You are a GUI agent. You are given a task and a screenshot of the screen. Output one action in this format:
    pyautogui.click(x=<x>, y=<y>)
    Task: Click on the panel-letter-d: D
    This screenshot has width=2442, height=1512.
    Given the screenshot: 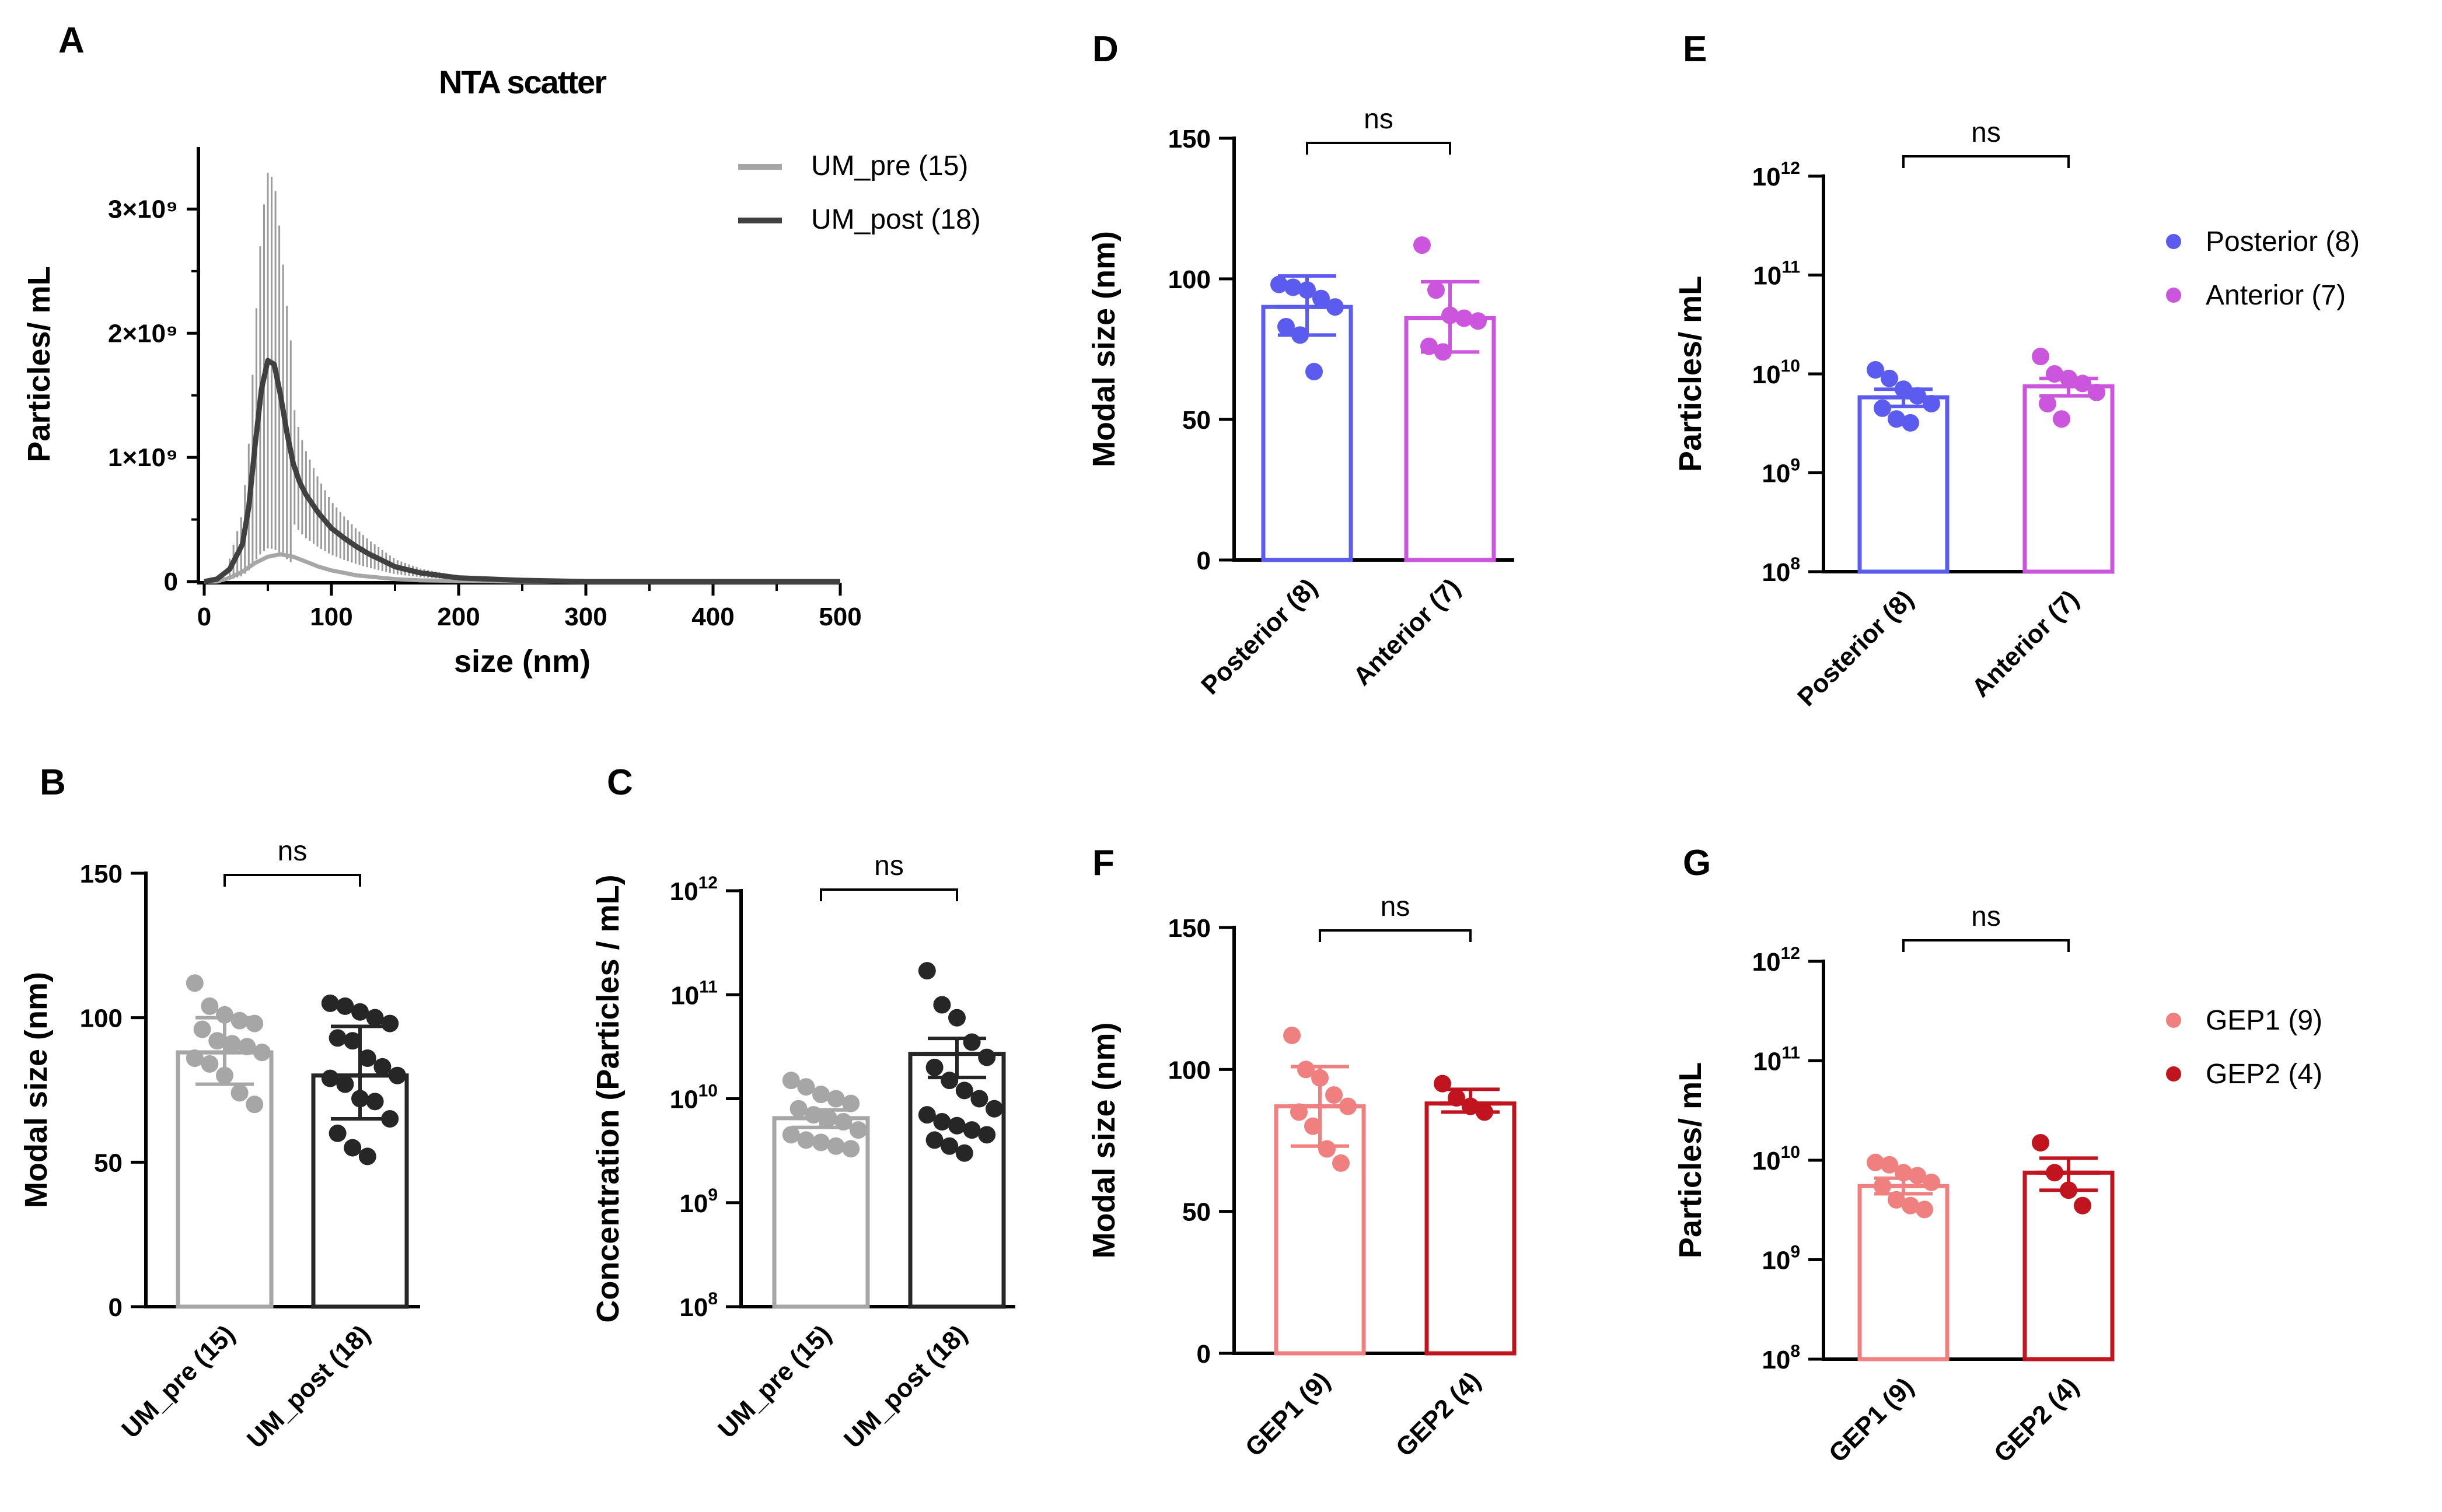 What is the action you would take?
    pyautogui.click(x=1105, y=49)
    